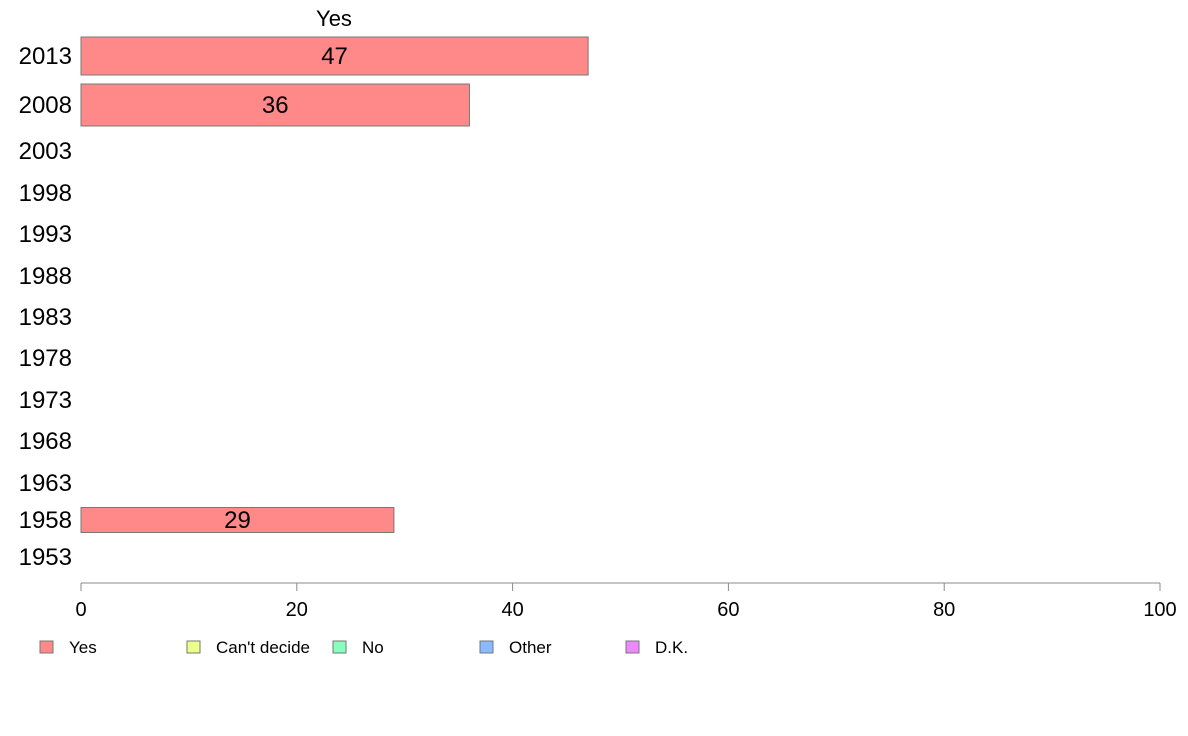 Image resolution: width=1188 pixels, height=736 pixels. I want to click on category-label: 1983, so click(45, 317).